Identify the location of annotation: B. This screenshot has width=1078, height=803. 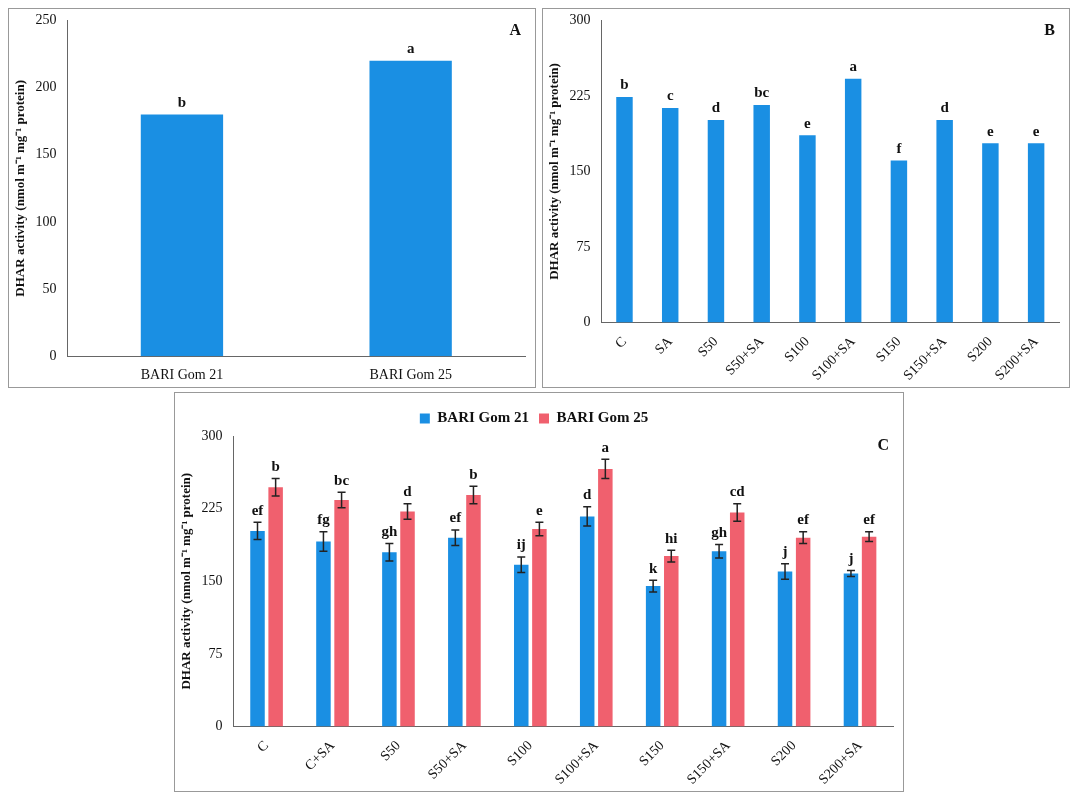
(1050, 29).